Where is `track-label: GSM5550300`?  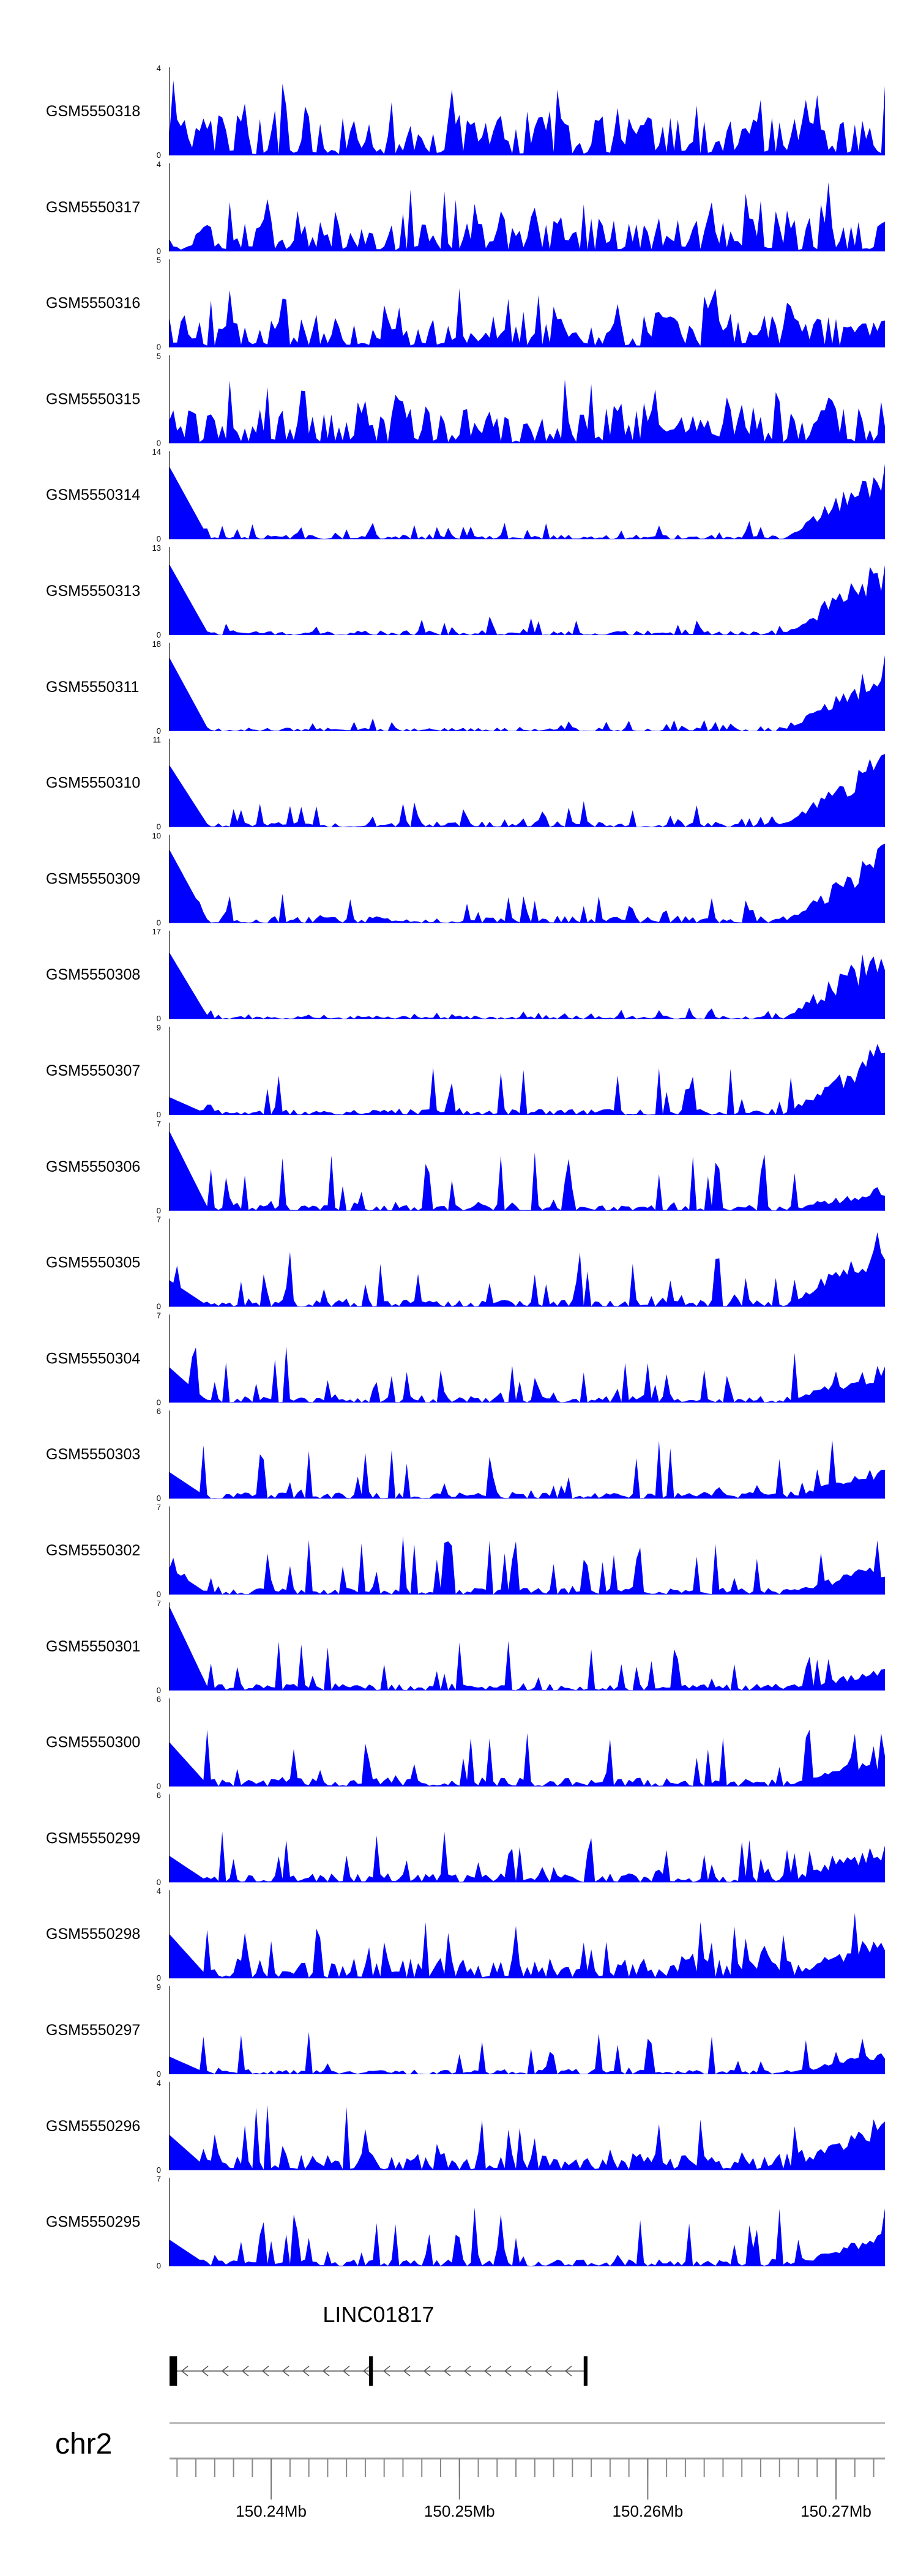
track-label: GSM5550300 is located at coordinates (93, 1742).